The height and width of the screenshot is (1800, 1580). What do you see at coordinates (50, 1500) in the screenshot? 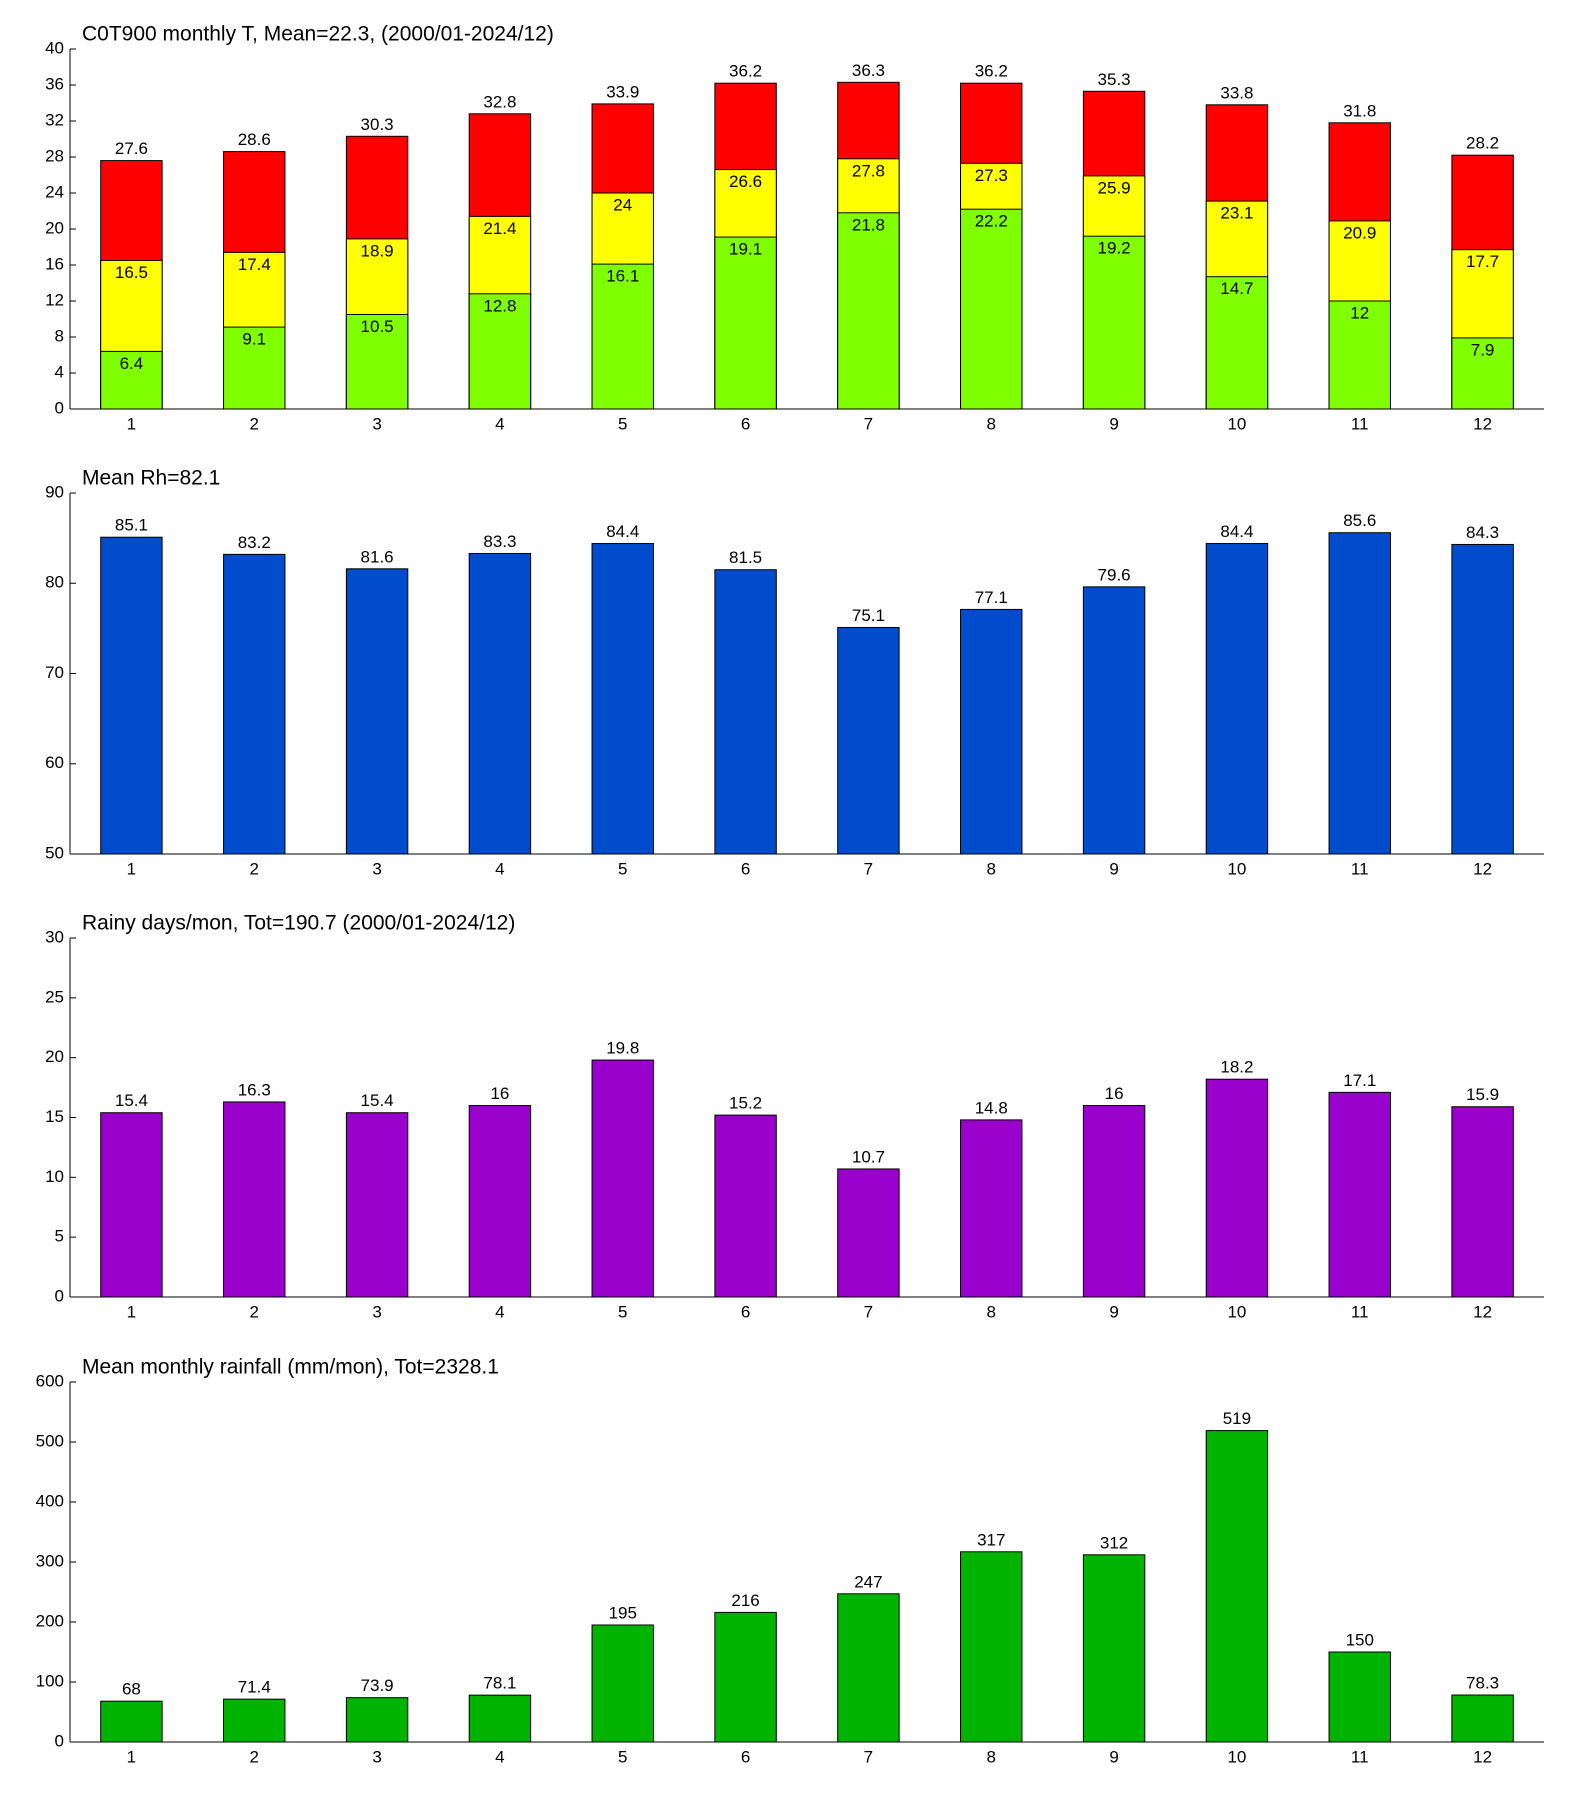
I see `y-tick-label: 400` at bounding box center [50, 1500].